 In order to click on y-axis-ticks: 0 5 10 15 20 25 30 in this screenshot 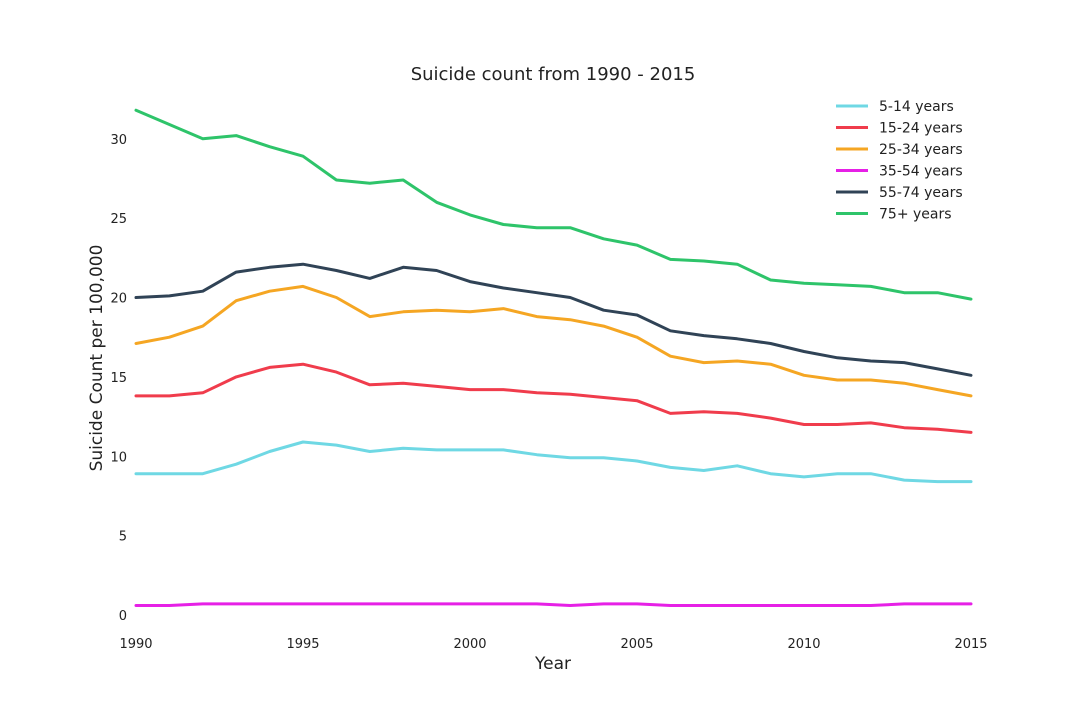, I will do `click(118, 378)`.